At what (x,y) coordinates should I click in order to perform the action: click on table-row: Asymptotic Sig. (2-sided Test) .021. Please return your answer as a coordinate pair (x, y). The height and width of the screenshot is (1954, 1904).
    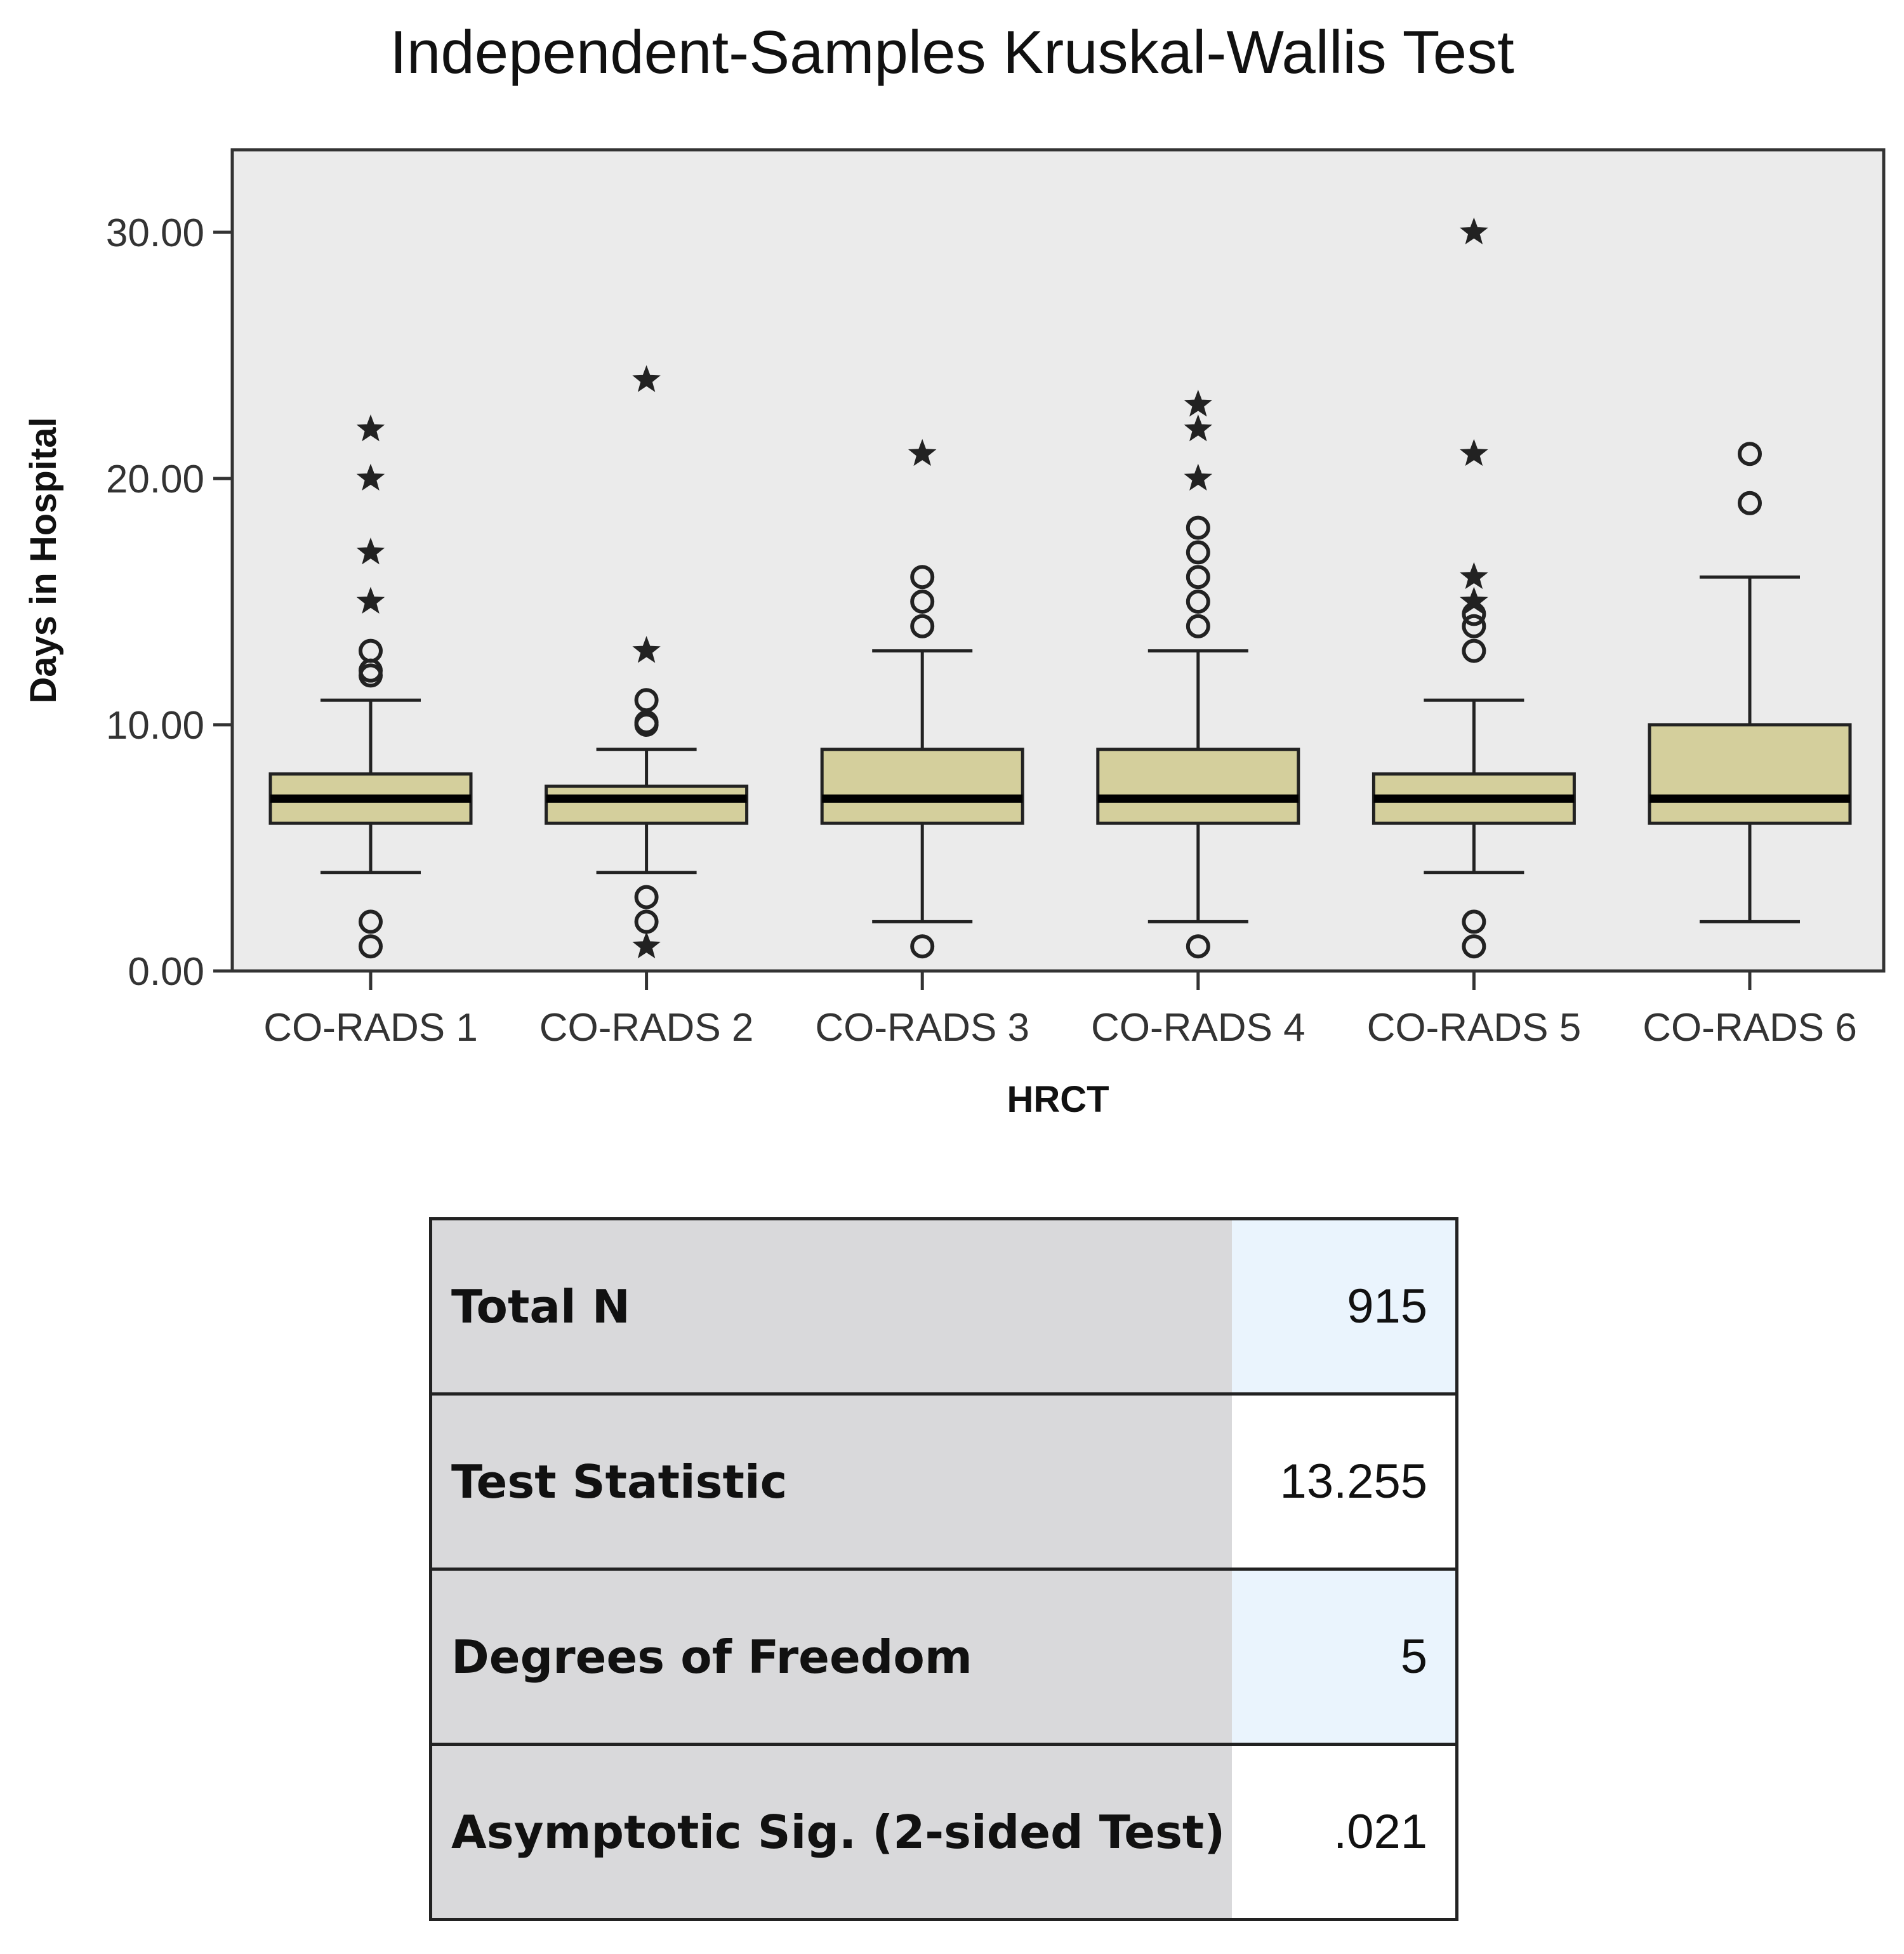
    Looking at the image, I should click on (944, 1832).